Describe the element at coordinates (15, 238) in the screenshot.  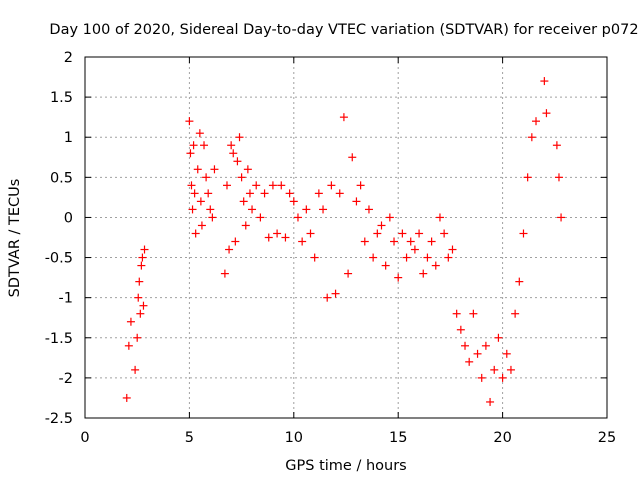
I see `y-axis-label: SDTVAR / TECUs` at that location.